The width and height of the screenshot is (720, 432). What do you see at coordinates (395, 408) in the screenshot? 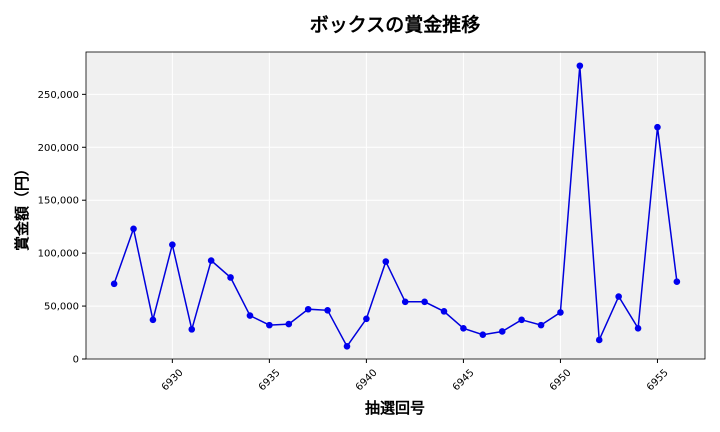
I see `x-axis-label: 抽選回号` at bounding box center [395, 408].